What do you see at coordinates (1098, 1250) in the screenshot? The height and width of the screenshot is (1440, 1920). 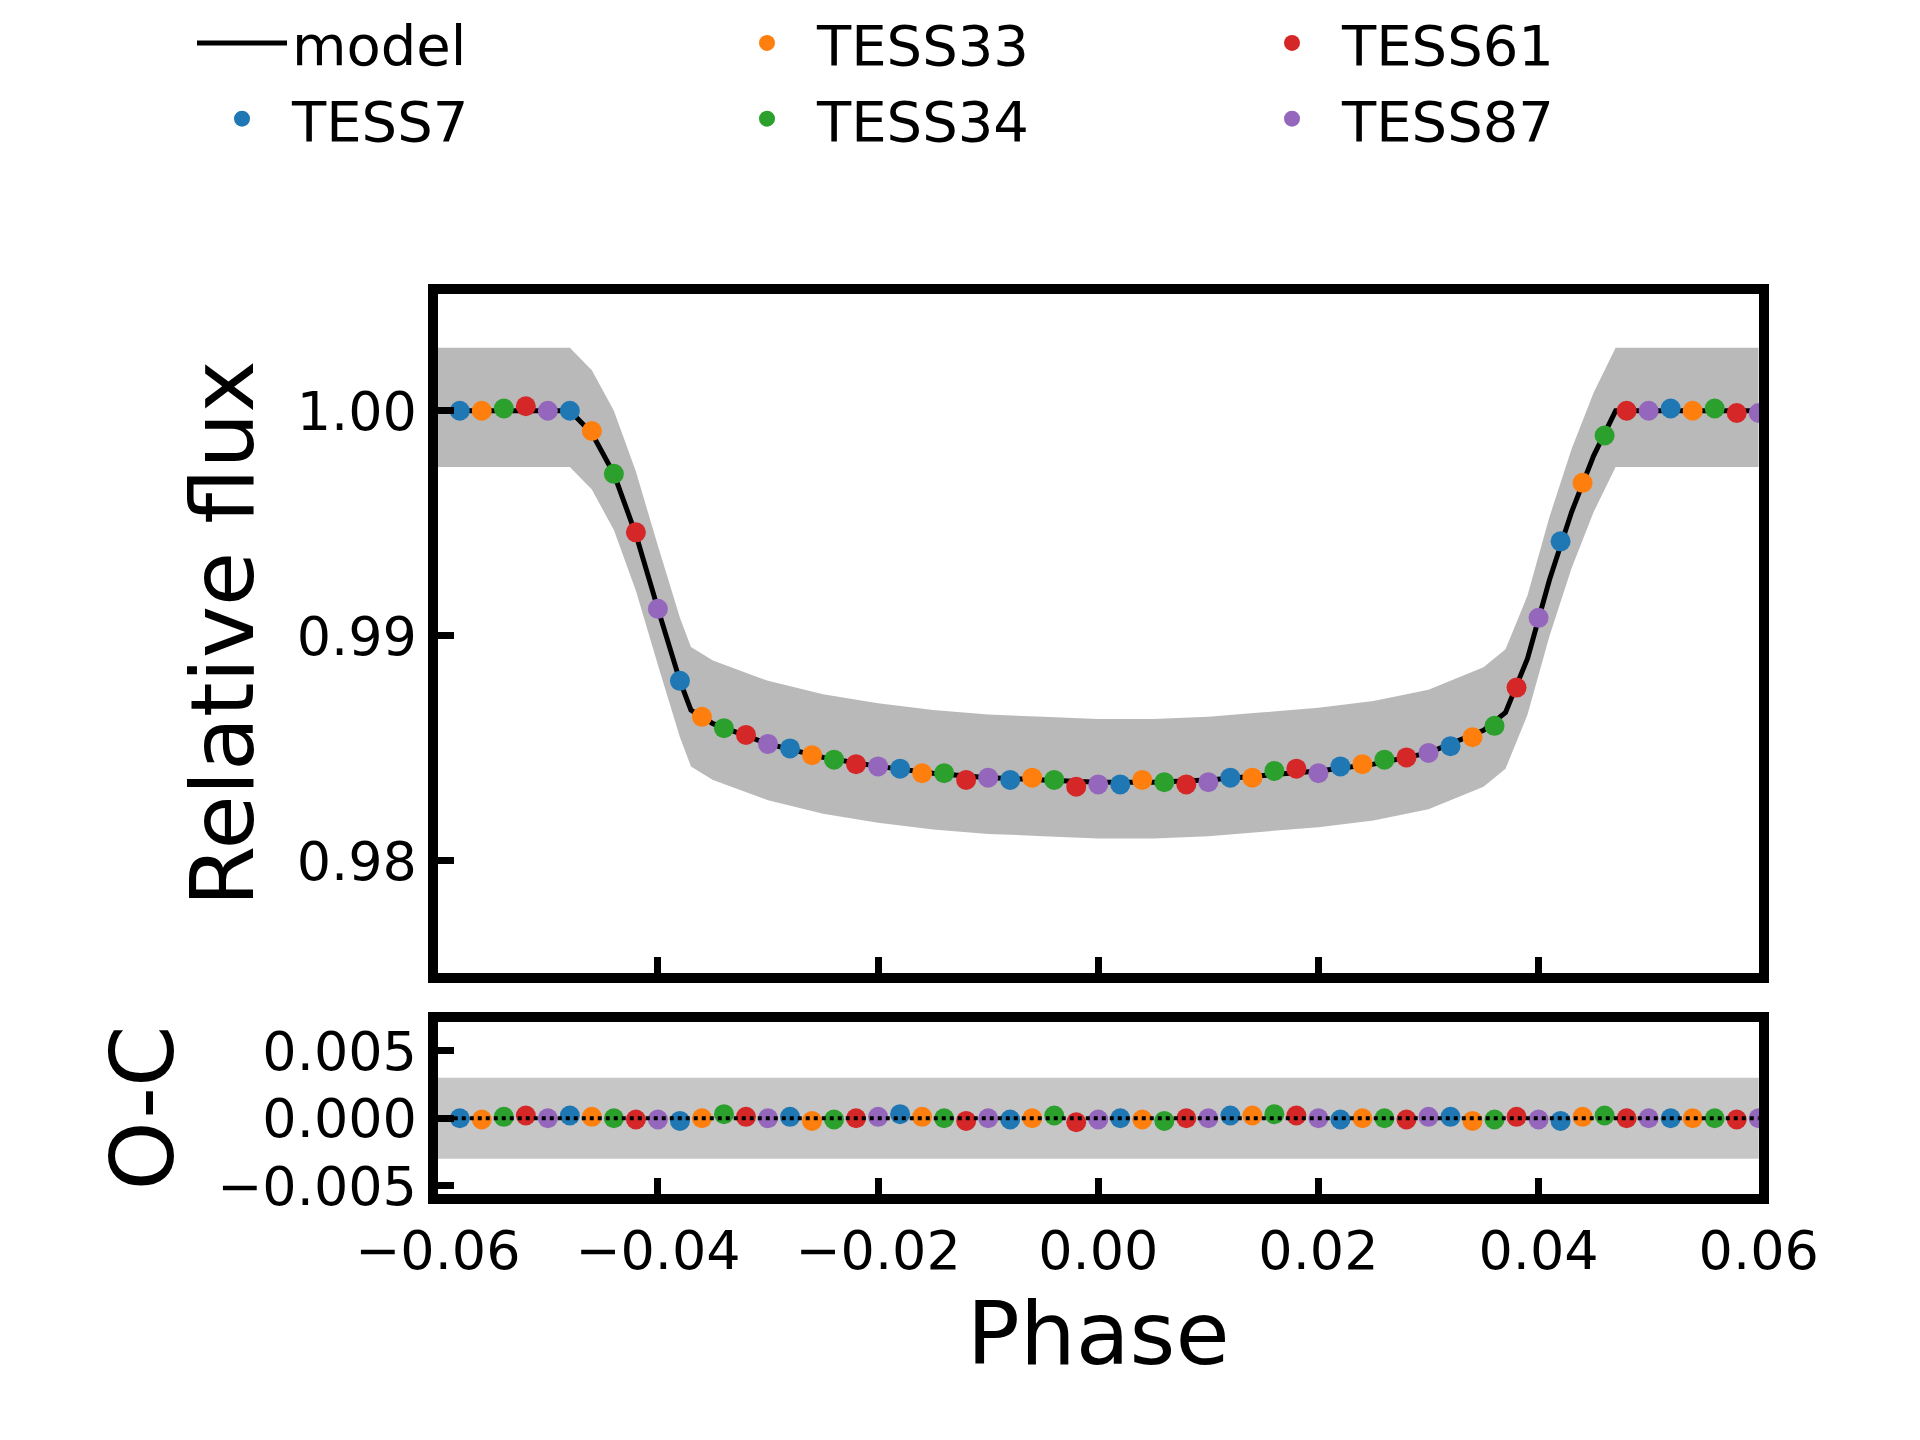 I see `x-tick-label: 0.00` at bounding box center [1098, 1250].